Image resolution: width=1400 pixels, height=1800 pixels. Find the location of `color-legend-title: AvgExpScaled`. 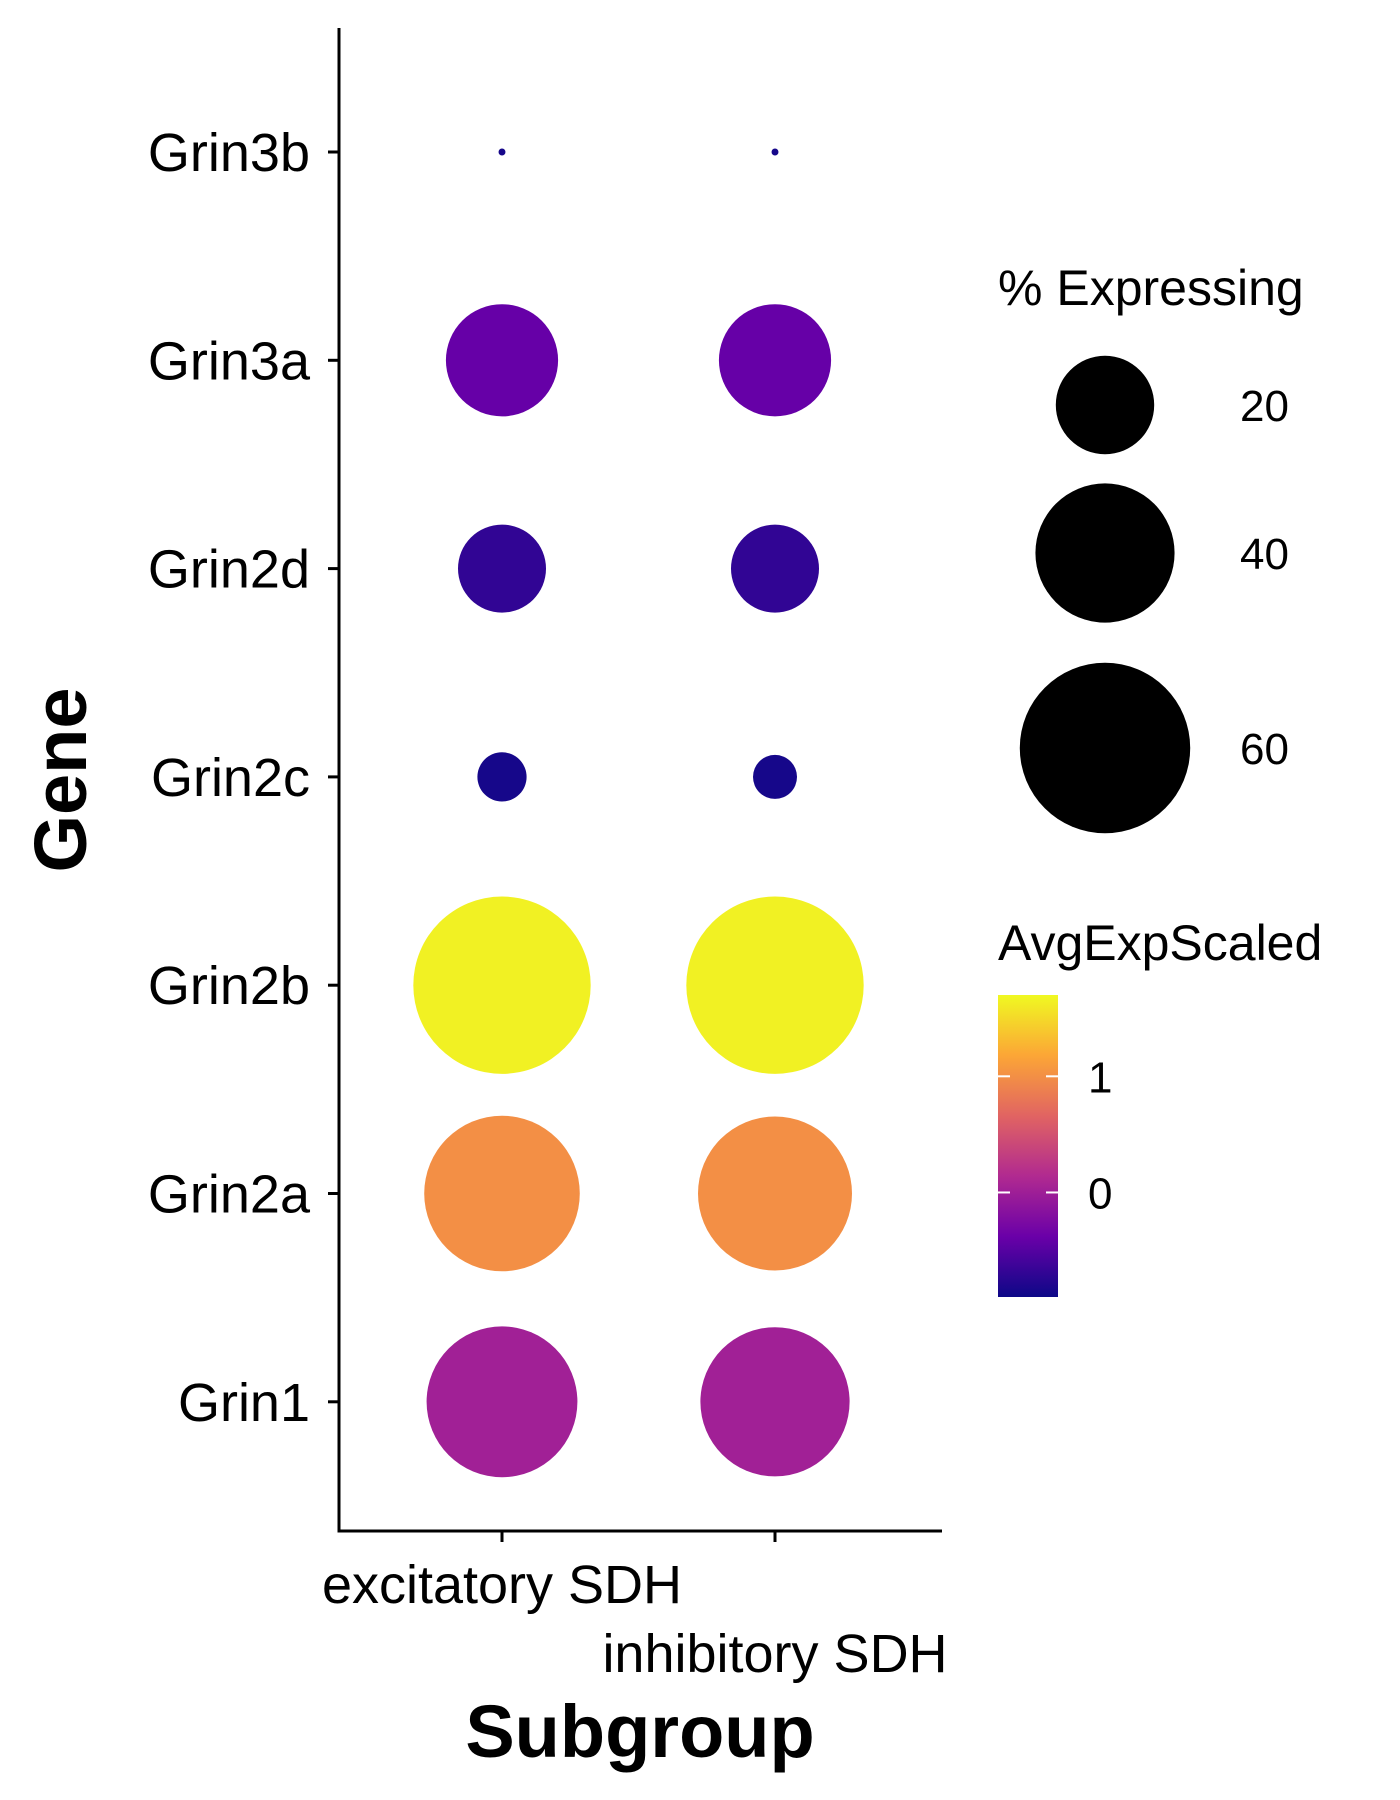

color-legend-title: AvgExpScaled is located at coordinates (1160, 943).